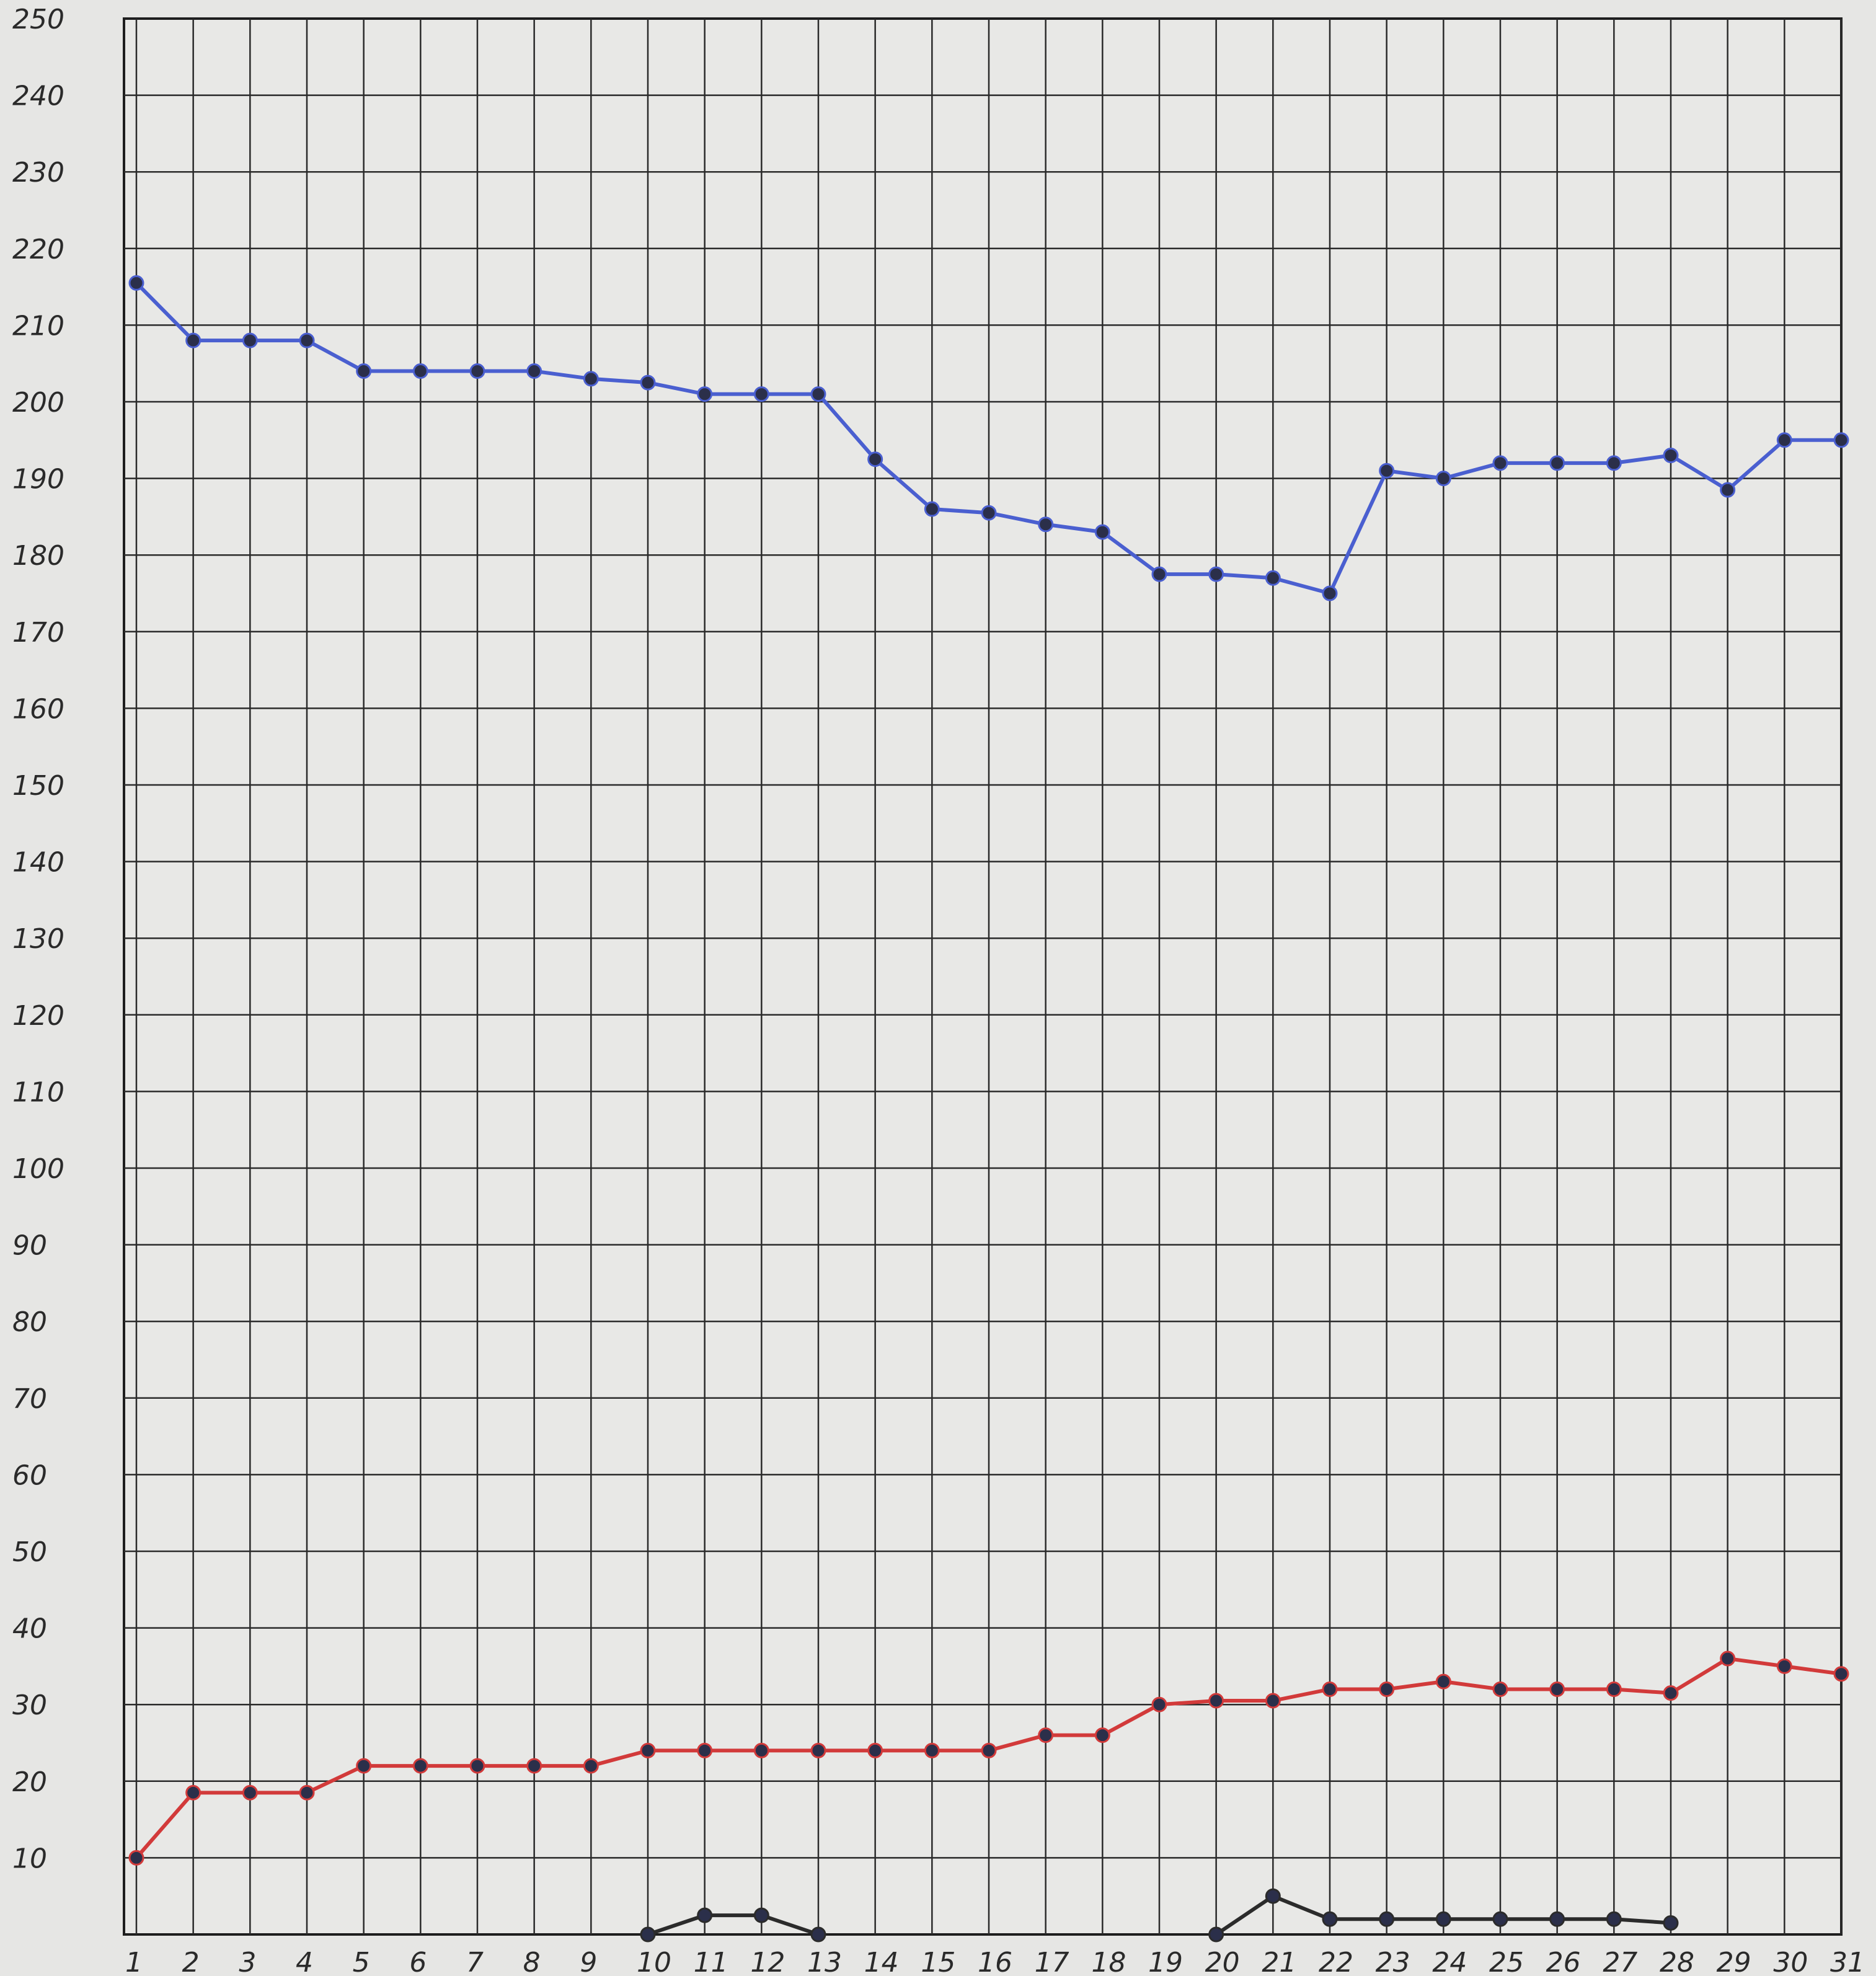 This screenshot has height=1976, width=1876. Describe the element at coordinates (134, 1962) in the screenshot. I see `x-tick-label: 1` at that location.